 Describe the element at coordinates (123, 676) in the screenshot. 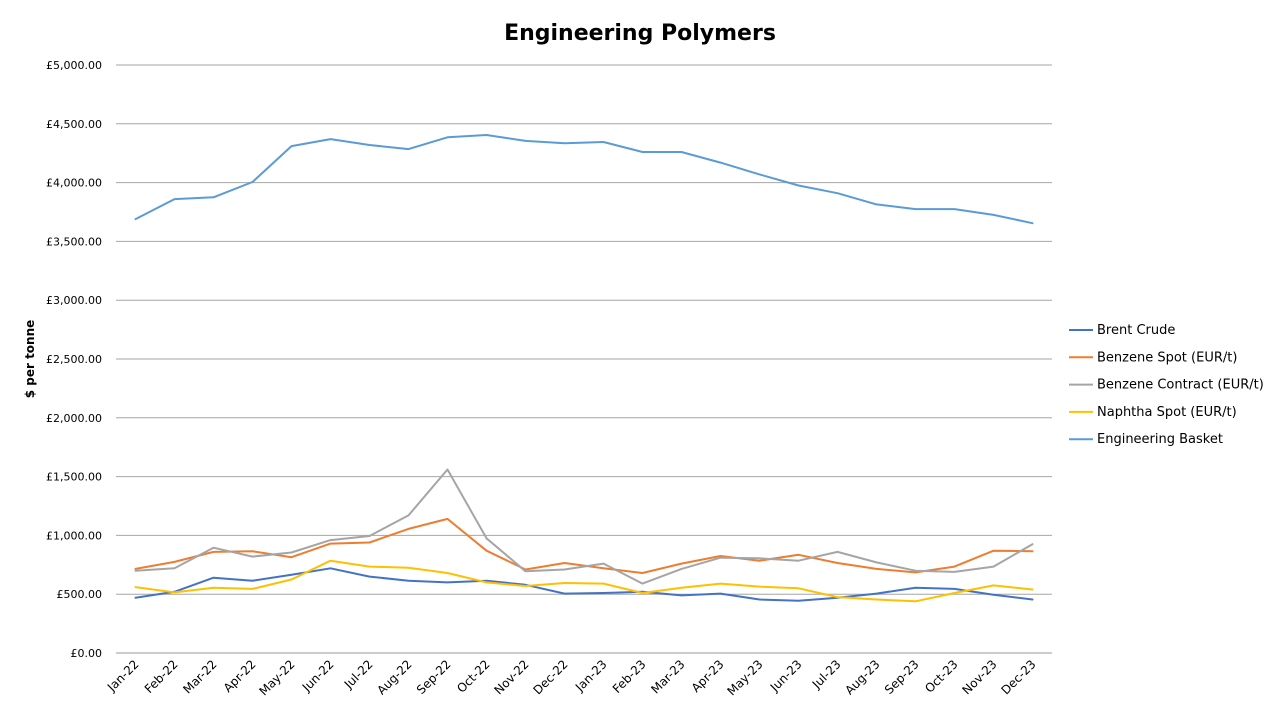

I see `x-tick-label: Jan-22` at that location.